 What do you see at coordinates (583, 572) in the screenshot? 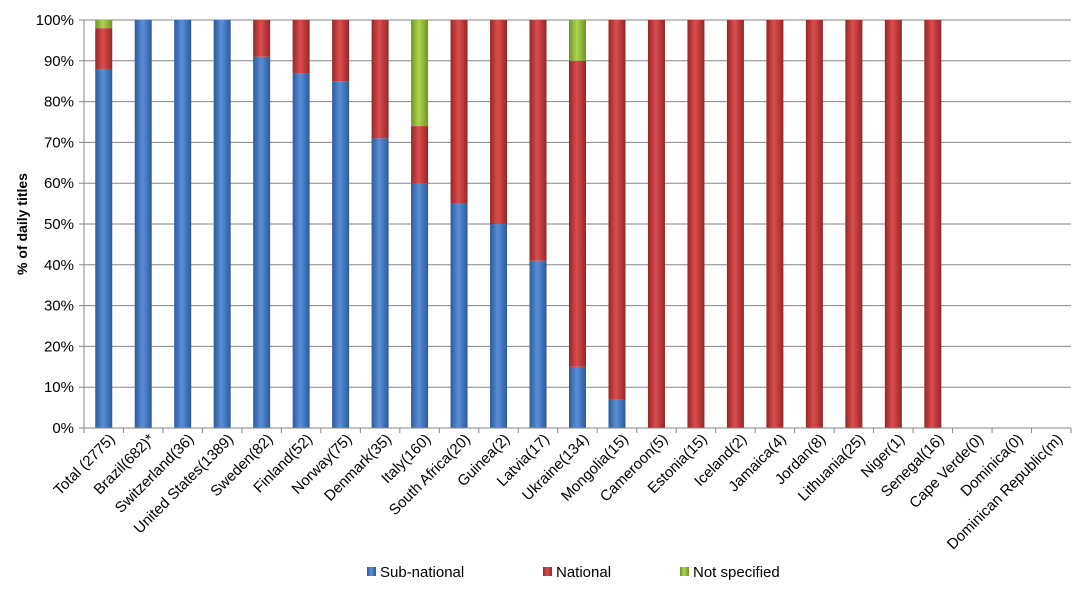
I see `legend-label: National` at bounding box center [583, 572].